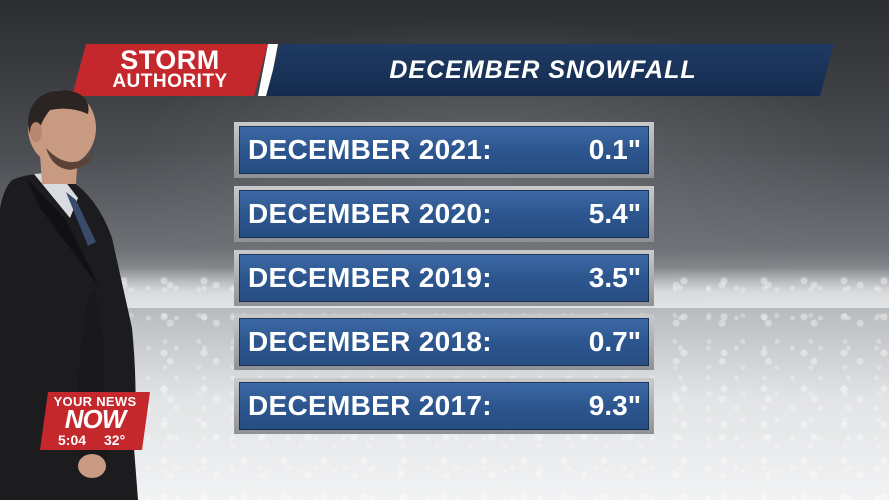 Image resolution: width=889 pixels, height=500 pixels. What do you see at coordinates (36, 132) in the screenshot?
I see `ear` at bounding box center [36, 132].